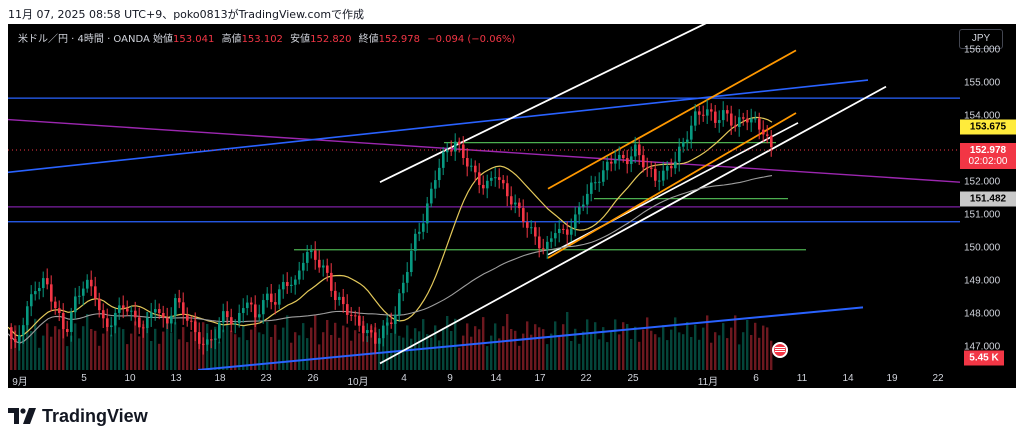  Describe the element at coordinates (543, 103) in the screenshot. I see `channel-line-white-upper` at that location.